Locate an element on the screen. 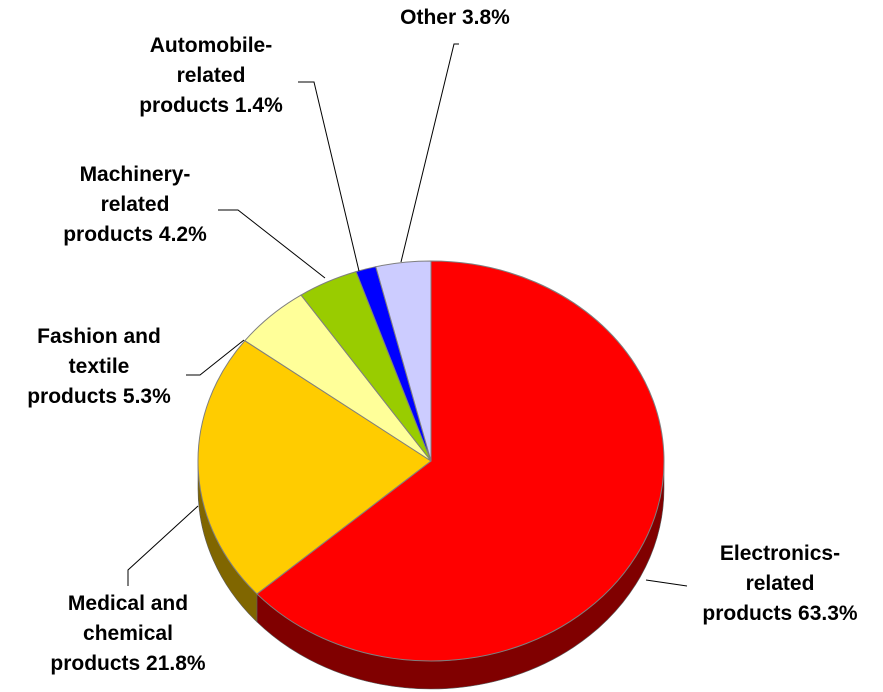  label-line: products 5.3% is located at coordinates (99, 396).